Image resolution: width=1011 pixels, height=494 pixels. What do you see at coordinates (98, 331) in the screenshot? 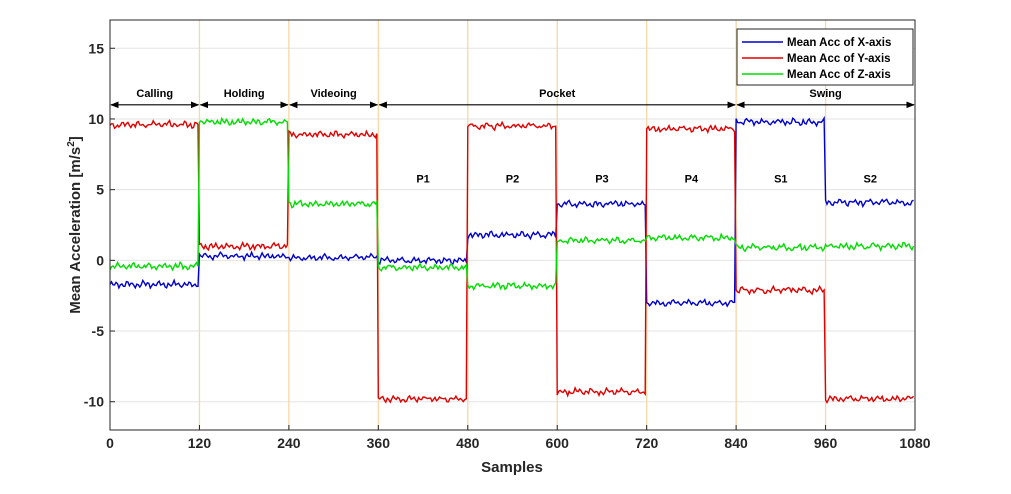
I see `y-tick-label: -5` at bounding box center [98, 331].